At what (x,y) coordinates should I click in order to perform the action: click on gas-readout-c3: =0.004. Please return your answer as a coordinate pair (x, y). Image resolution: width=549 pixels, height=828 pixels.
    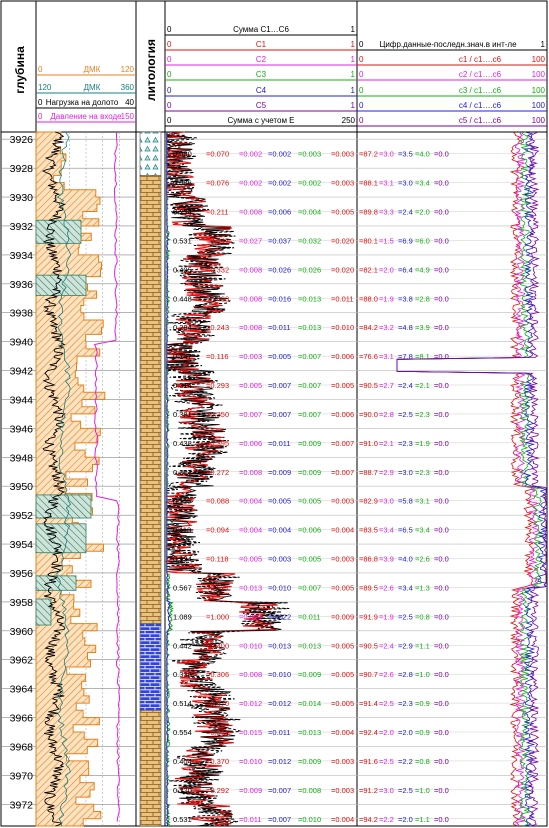
    Looking at the image, I should click on (279, 530).